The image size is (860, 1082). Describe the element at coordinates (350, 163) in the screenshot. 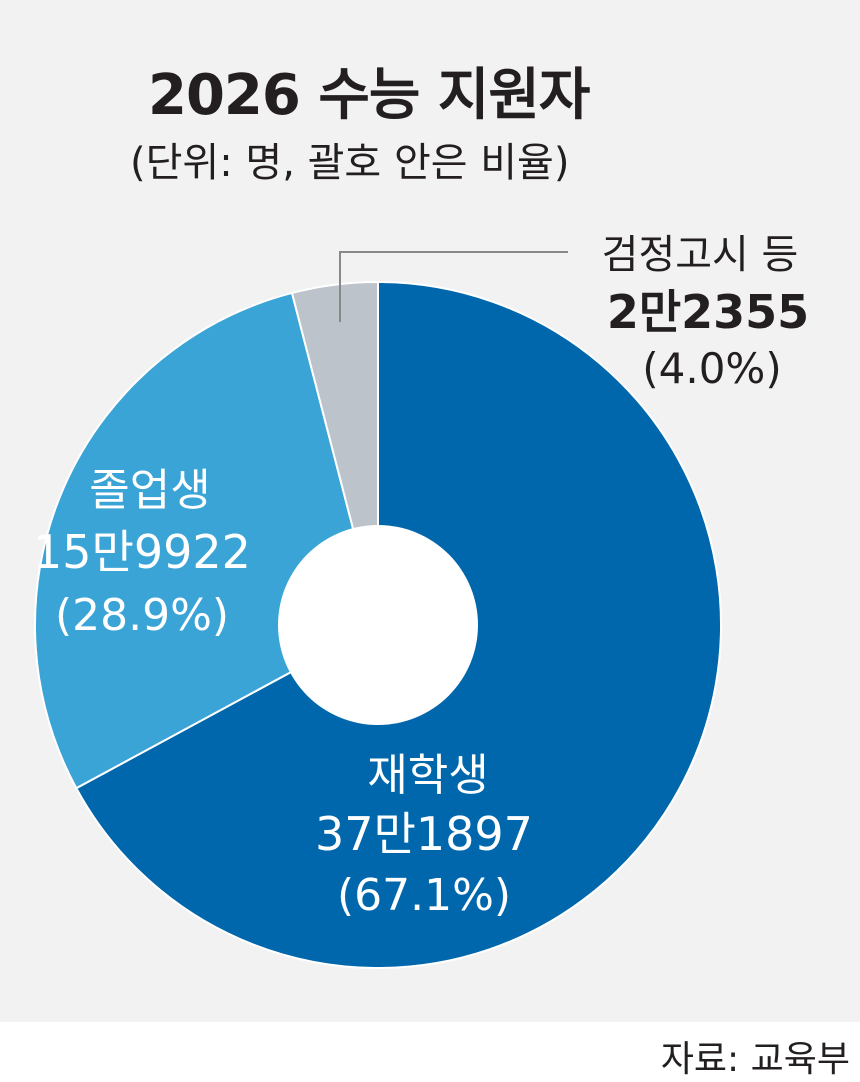

I see `chart-subtitle: (단위: 명, 괄호 안은 비율)` at that location.